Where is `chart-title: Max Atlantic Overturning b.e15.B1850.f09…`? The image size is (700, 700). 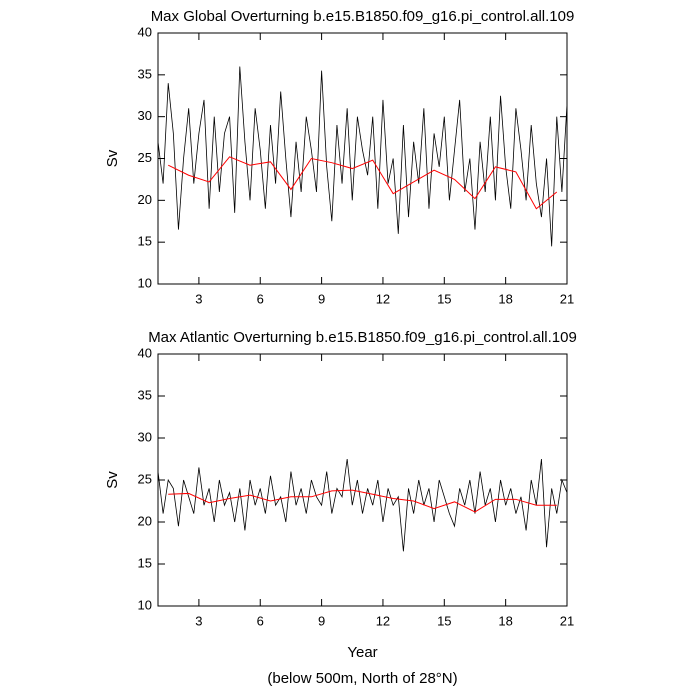
chart-title: Max Atlantic Overturning b.e15.B1850.f09… is located at coordinates (362, 337).